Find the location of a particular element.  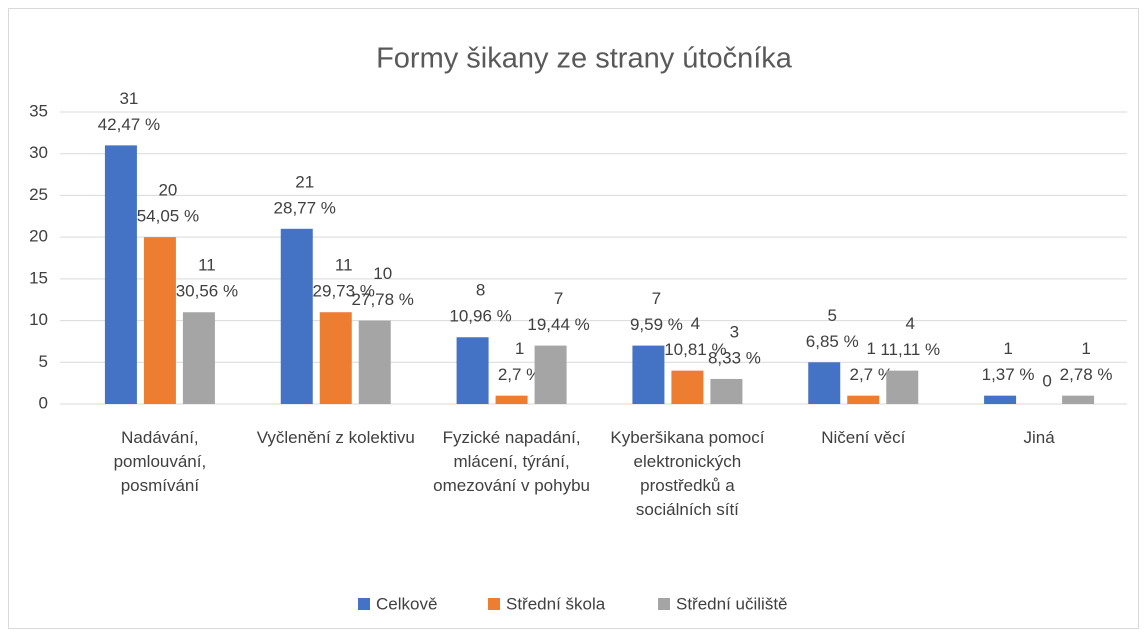

percentage-label: 9,59 % is located at coordinates (656, 324).